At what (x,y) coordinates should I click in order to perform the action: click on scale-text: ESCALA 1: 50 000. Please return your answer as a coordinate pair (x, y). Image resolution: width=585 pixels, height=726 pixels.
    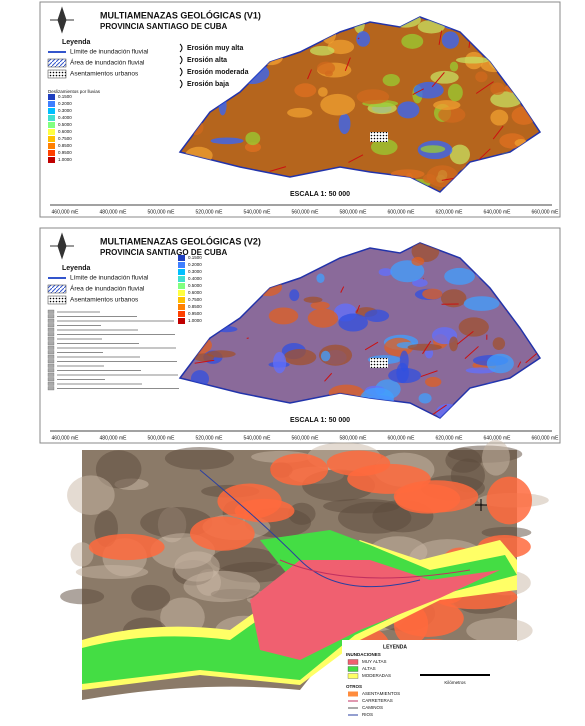
    Looking at the image, I should click on (320, 420).